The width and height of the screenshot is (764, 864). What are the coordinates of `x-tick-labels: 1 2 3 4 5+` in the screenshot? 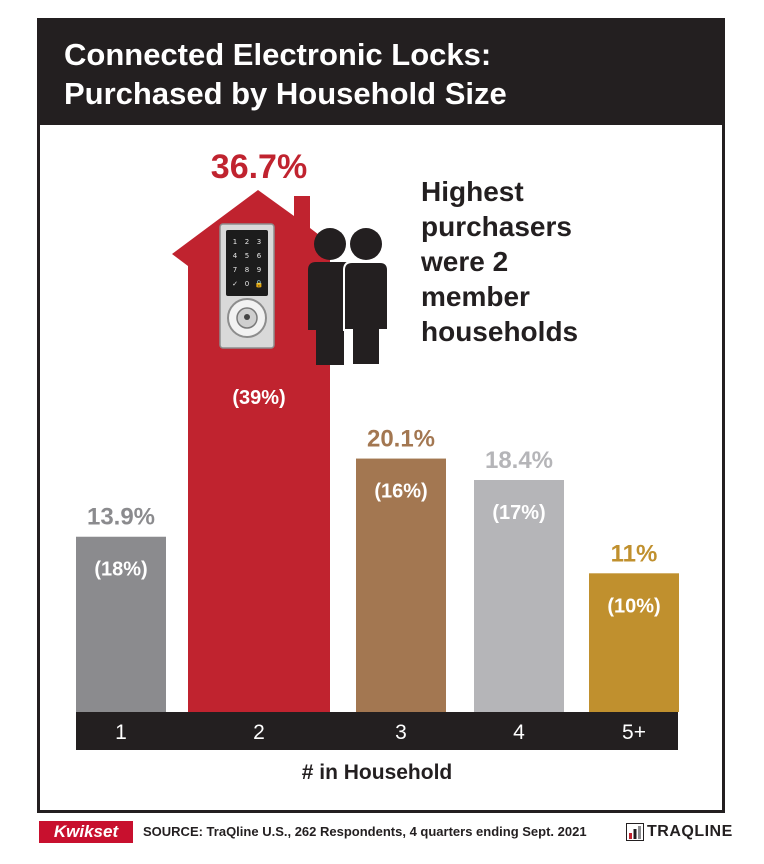 It's located at (380, 732).